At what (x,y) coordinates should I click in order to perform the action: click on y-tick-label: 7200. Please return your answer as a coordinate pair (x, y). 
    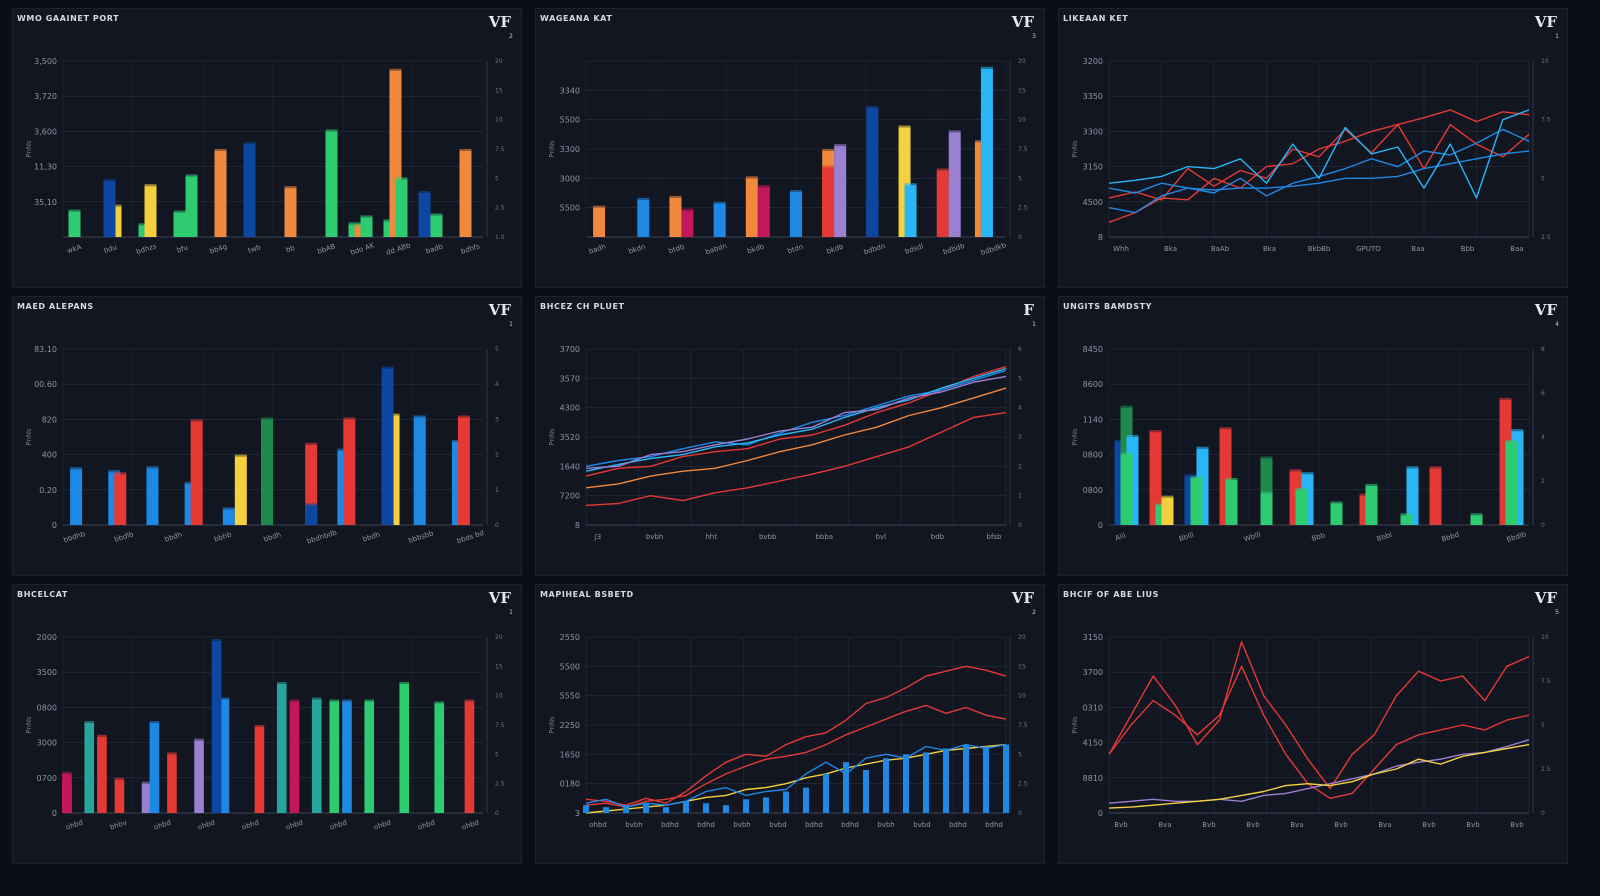
    Looking at the image, I should click on (570, 496).